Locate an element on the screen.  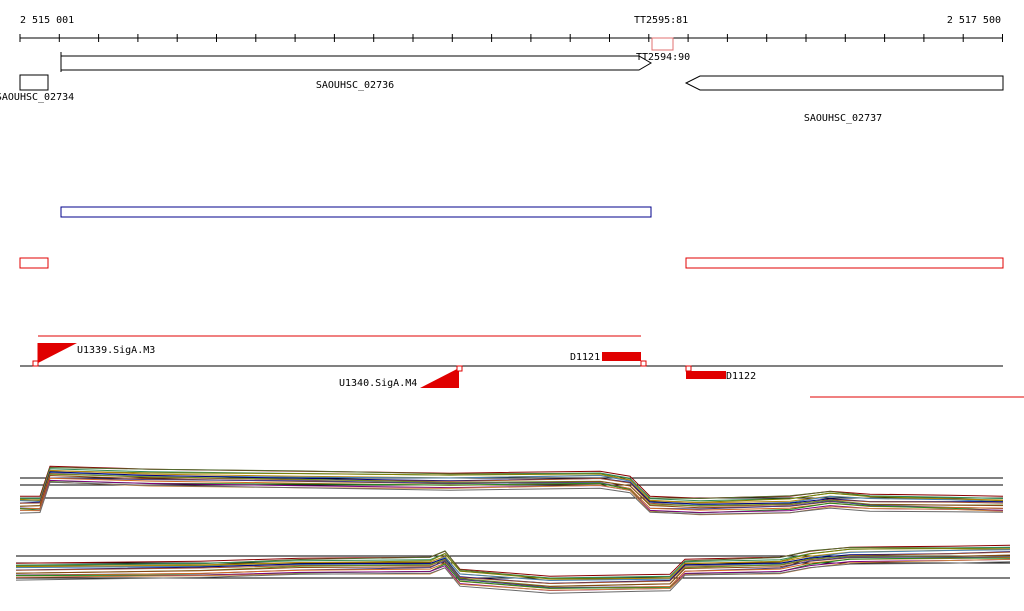
terminator is located at coordinates (662, 44).